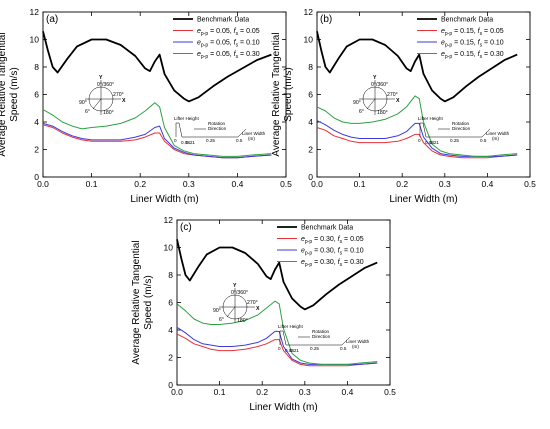 This screenshot has height=429, width=550. What do you see at coordinates (140, 184) in the screenshot?
I see `x-tick-label: 0.2` at bounding box center [140, 184].